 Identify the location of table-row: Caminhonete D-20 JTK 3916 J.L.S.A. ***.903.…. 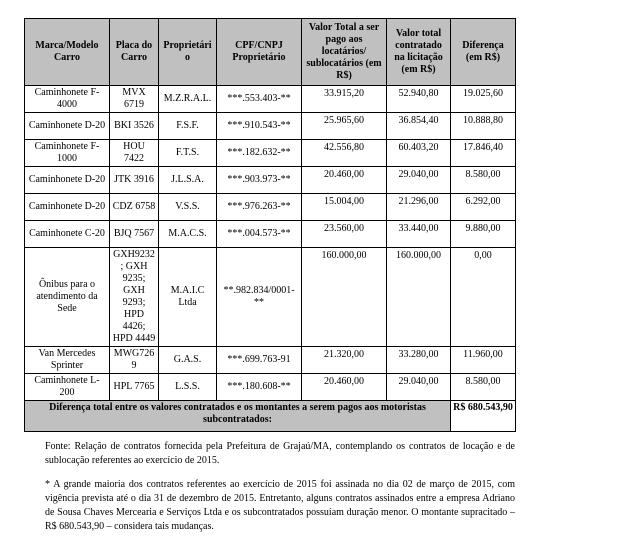
(270, 180).